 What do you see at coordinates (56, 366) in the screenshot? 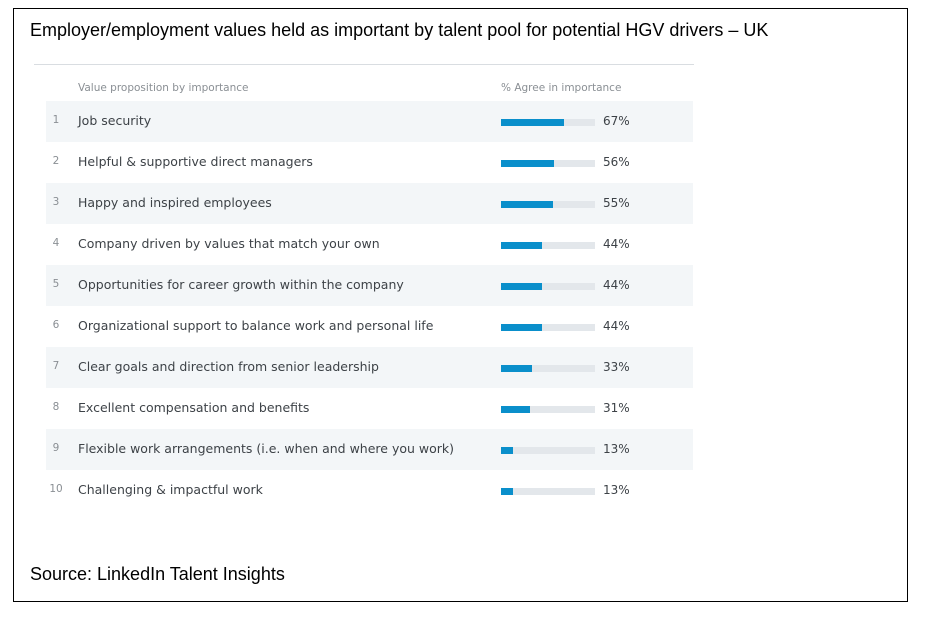
I see `rank-number: 7` at bounding box center [56, 366].